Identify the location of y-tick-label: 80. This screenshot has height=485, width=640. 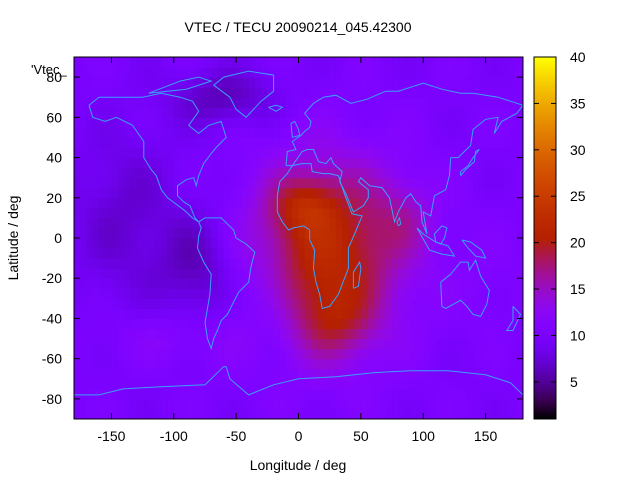
(54, 77).